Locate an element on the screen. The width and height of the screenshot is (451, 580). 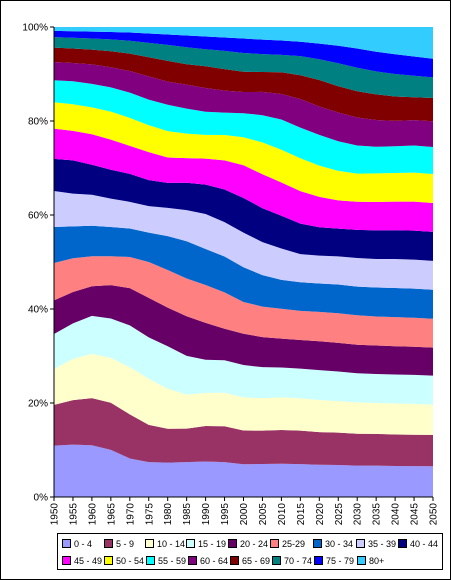
x-tick-label: 2020 is located at coordinates (320, 514).